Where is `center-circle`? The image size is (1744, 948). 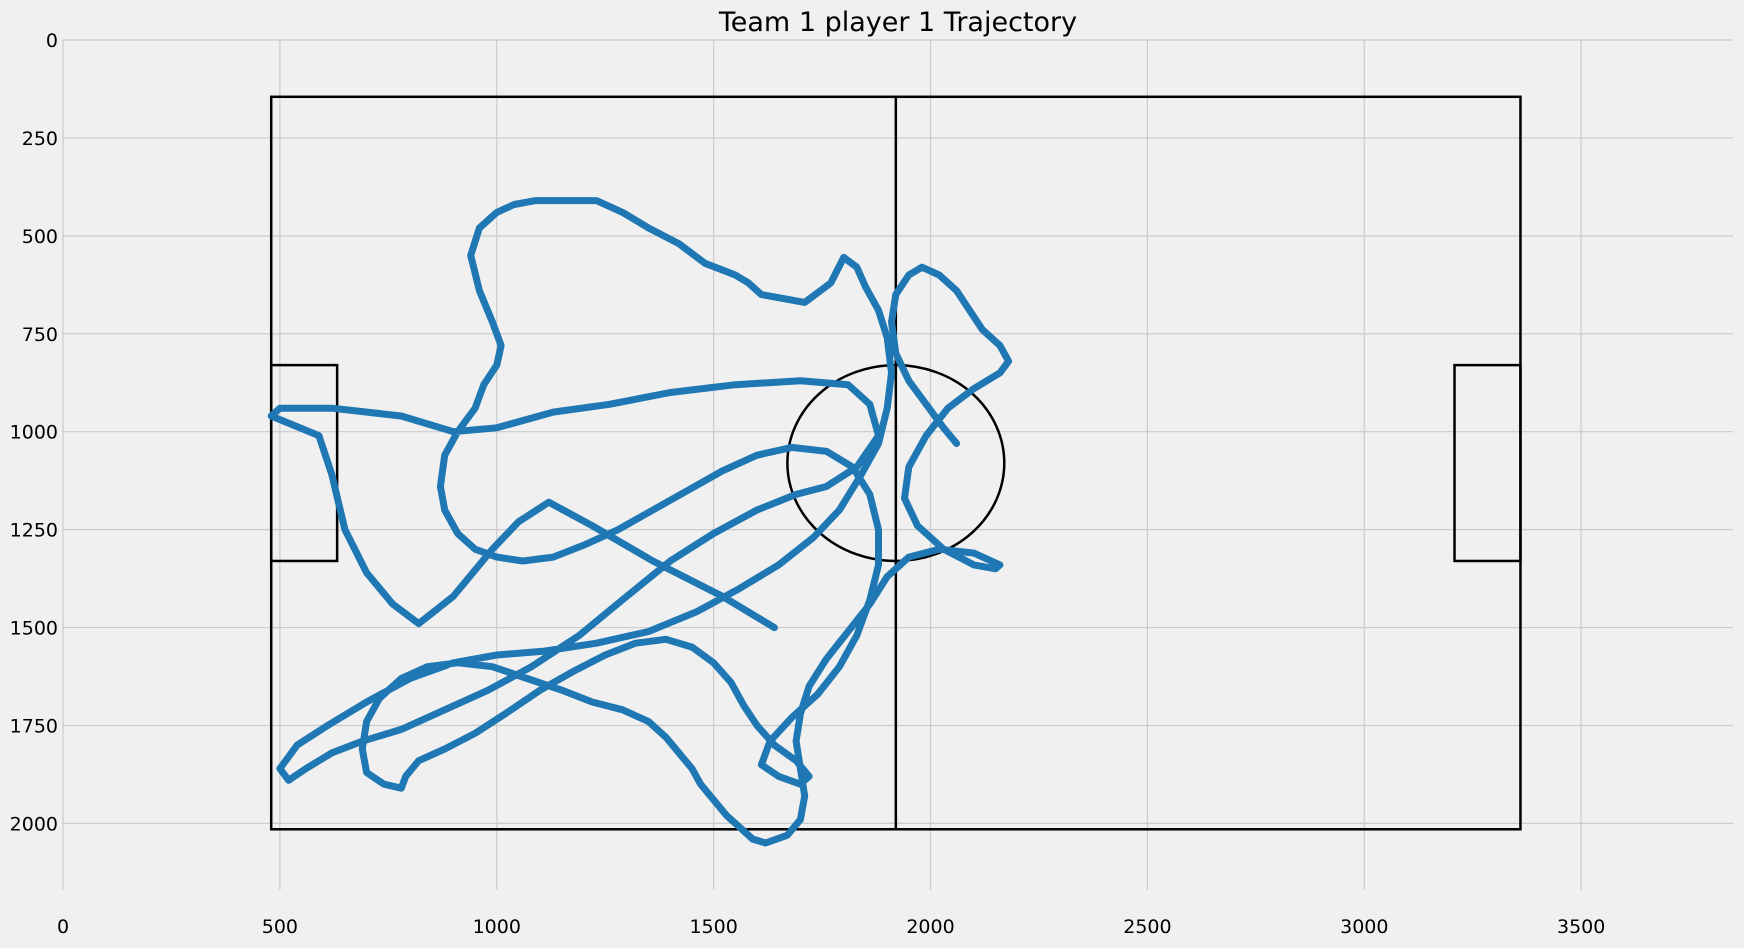 center-circle is located at coordinates (896, 463).